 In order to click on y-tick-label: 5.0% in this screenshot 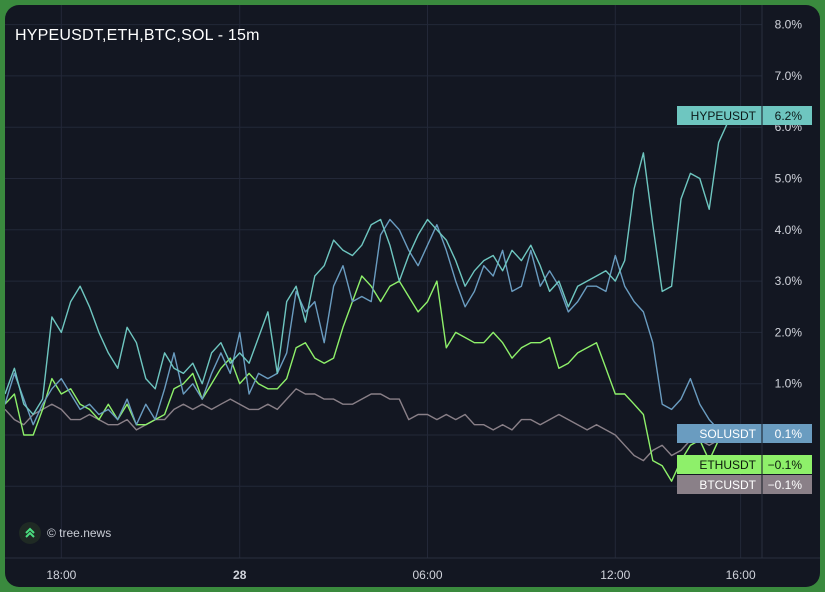, I will do `click(789, 179)`.